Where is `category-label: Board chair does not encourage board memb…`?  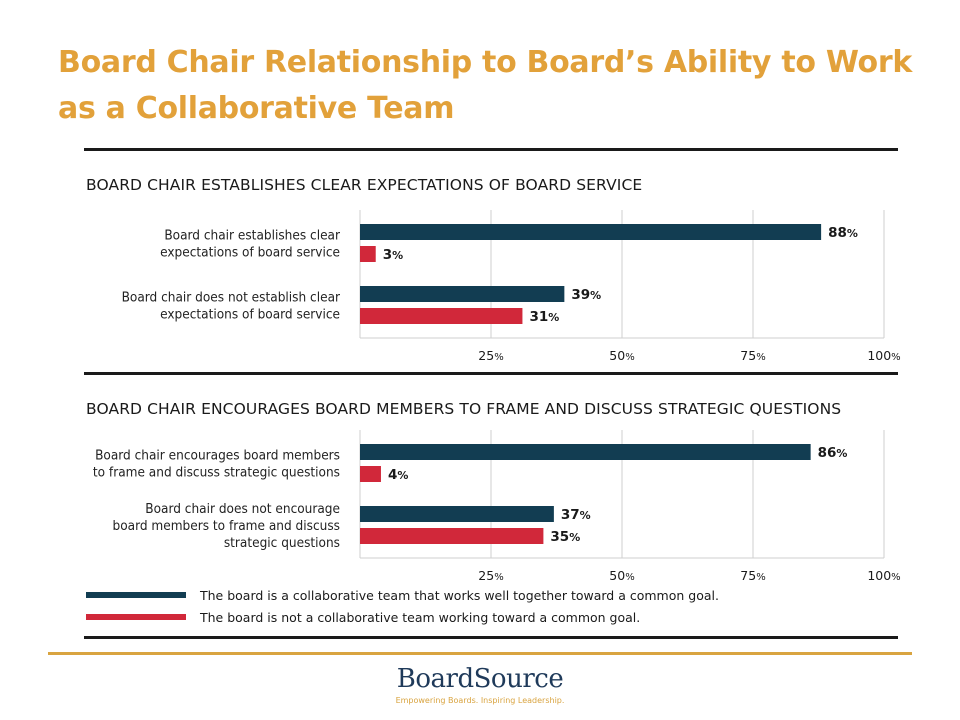
category-label: Board chair does not encourage board memb… is located at coordinates (226, 526).